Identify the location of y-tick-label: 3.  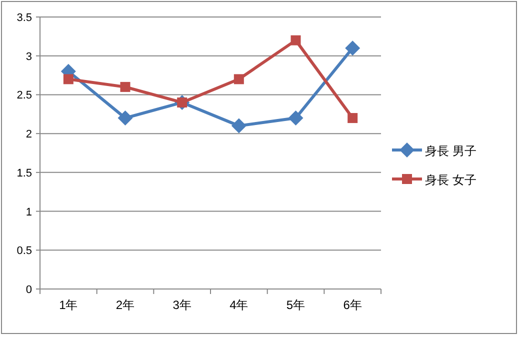
(29, 56).